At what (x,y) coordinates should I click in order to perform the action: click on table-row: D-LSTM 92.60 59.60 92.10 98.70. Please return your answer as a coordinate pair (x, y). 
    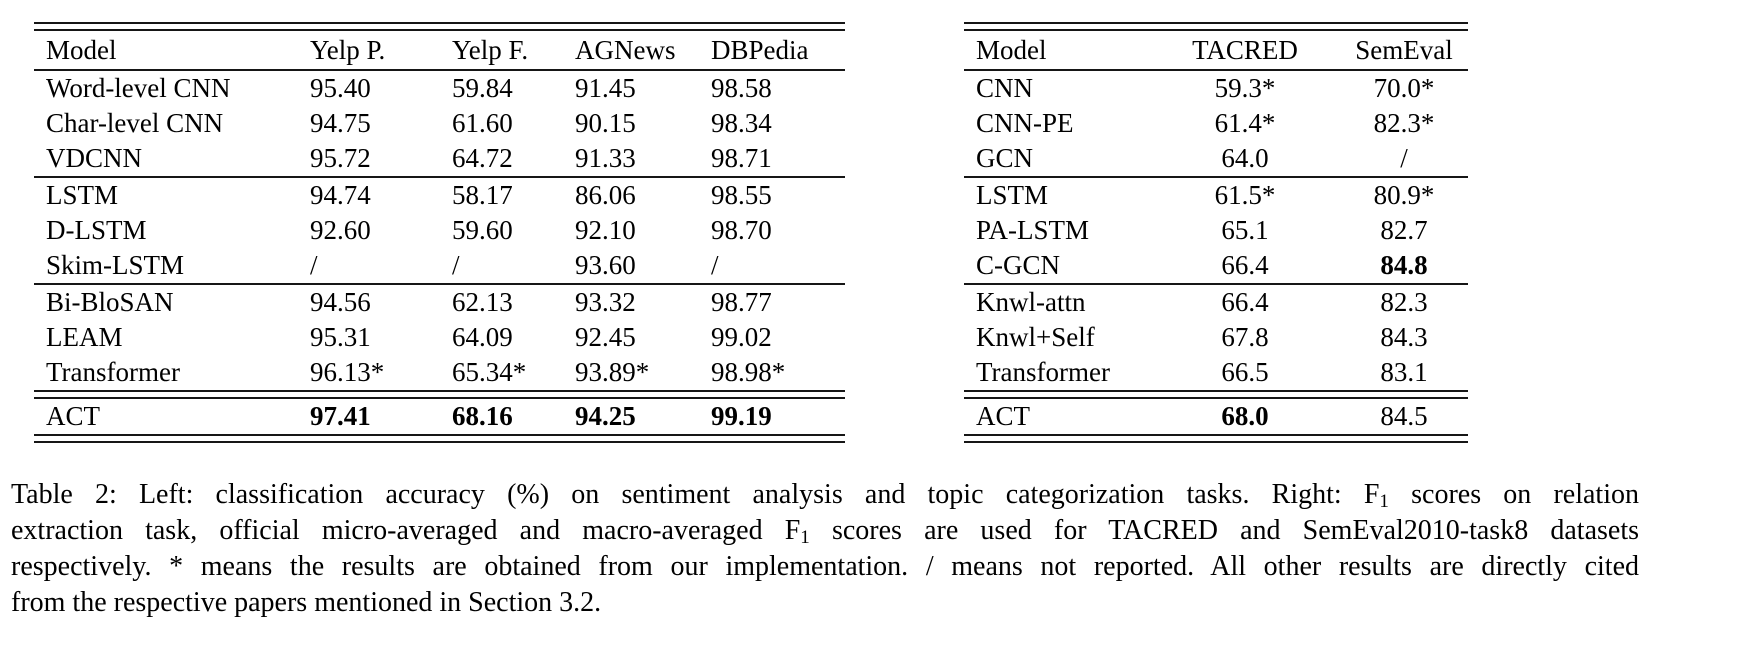
    Looking at the image, I should click on (439, 230).